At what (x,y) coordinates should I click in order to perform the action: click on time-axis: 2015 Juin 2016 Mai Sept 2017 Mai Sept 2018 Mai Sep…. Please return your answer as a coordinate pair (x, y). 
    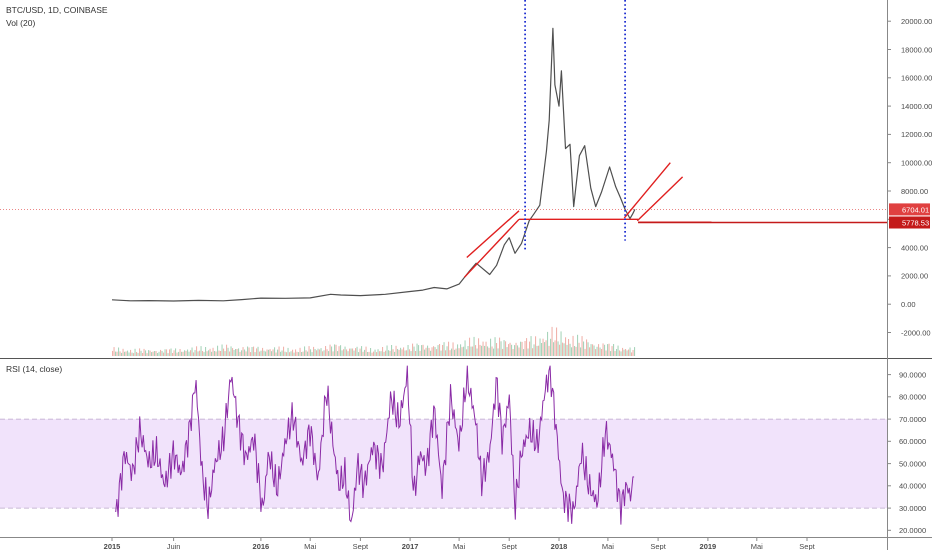
    Looking at the image, I should click on (460, 543).